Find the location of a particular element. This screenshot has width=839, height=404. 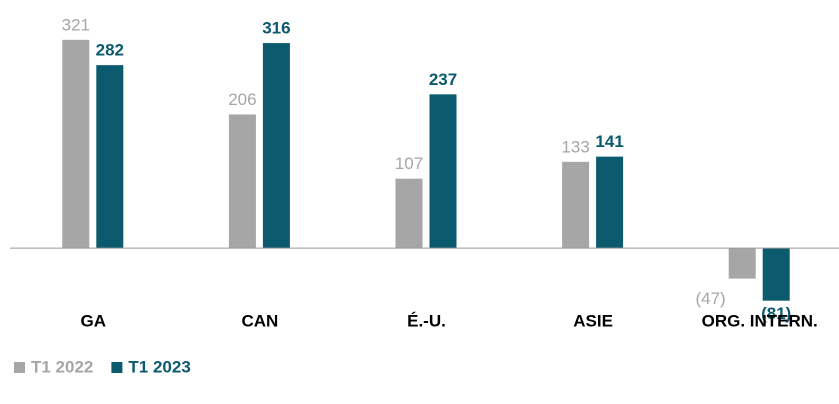

legend-label: T1 2022 is located at coordinates (62, 366).